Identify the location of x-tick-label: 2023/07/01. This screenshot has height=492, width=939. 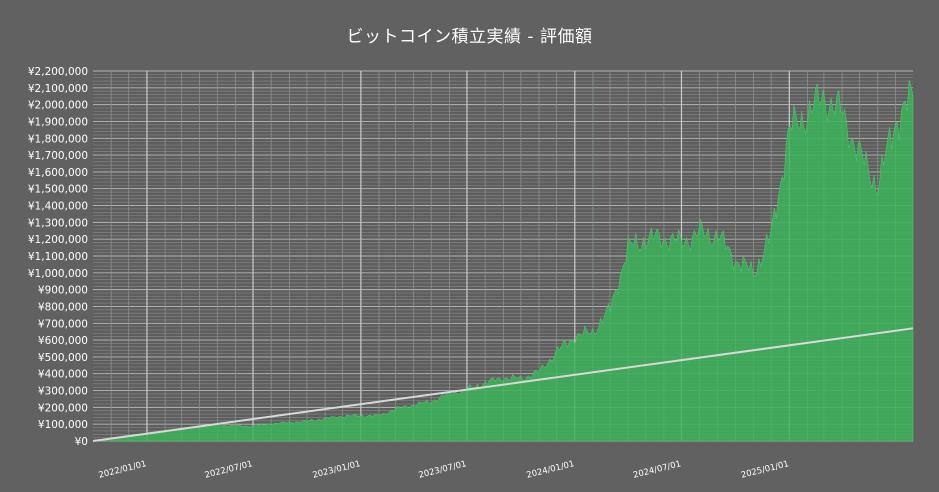
(443, 470).